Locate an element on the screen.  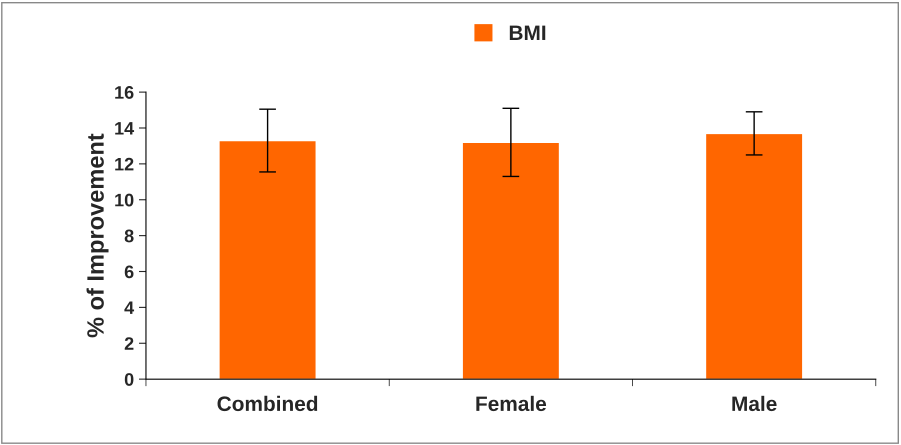
y-tick-label: 0 is located at coordinates (129, 379).